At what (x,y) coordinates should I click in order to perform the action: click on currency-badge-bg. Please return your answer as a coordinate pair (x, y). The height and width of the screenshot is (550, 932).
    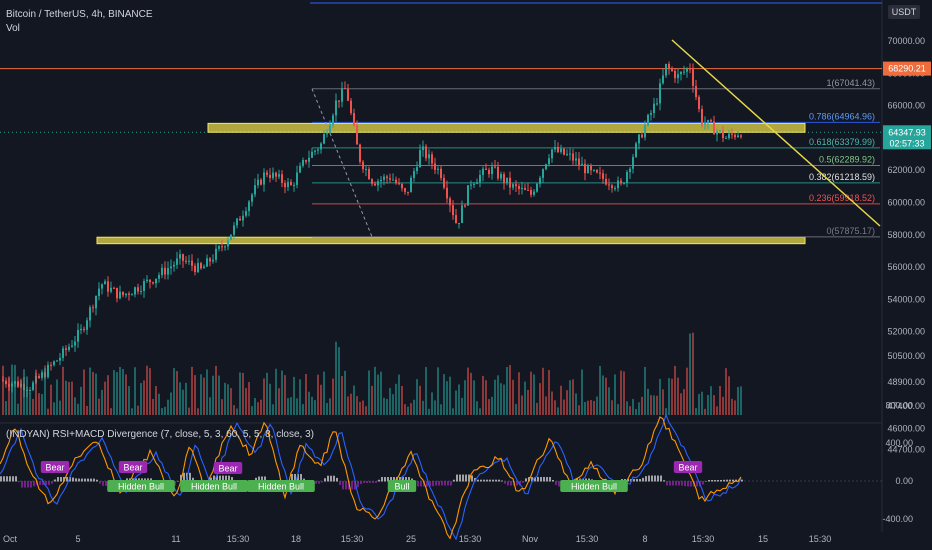
    Looking at the image, I should click on (904, 12).